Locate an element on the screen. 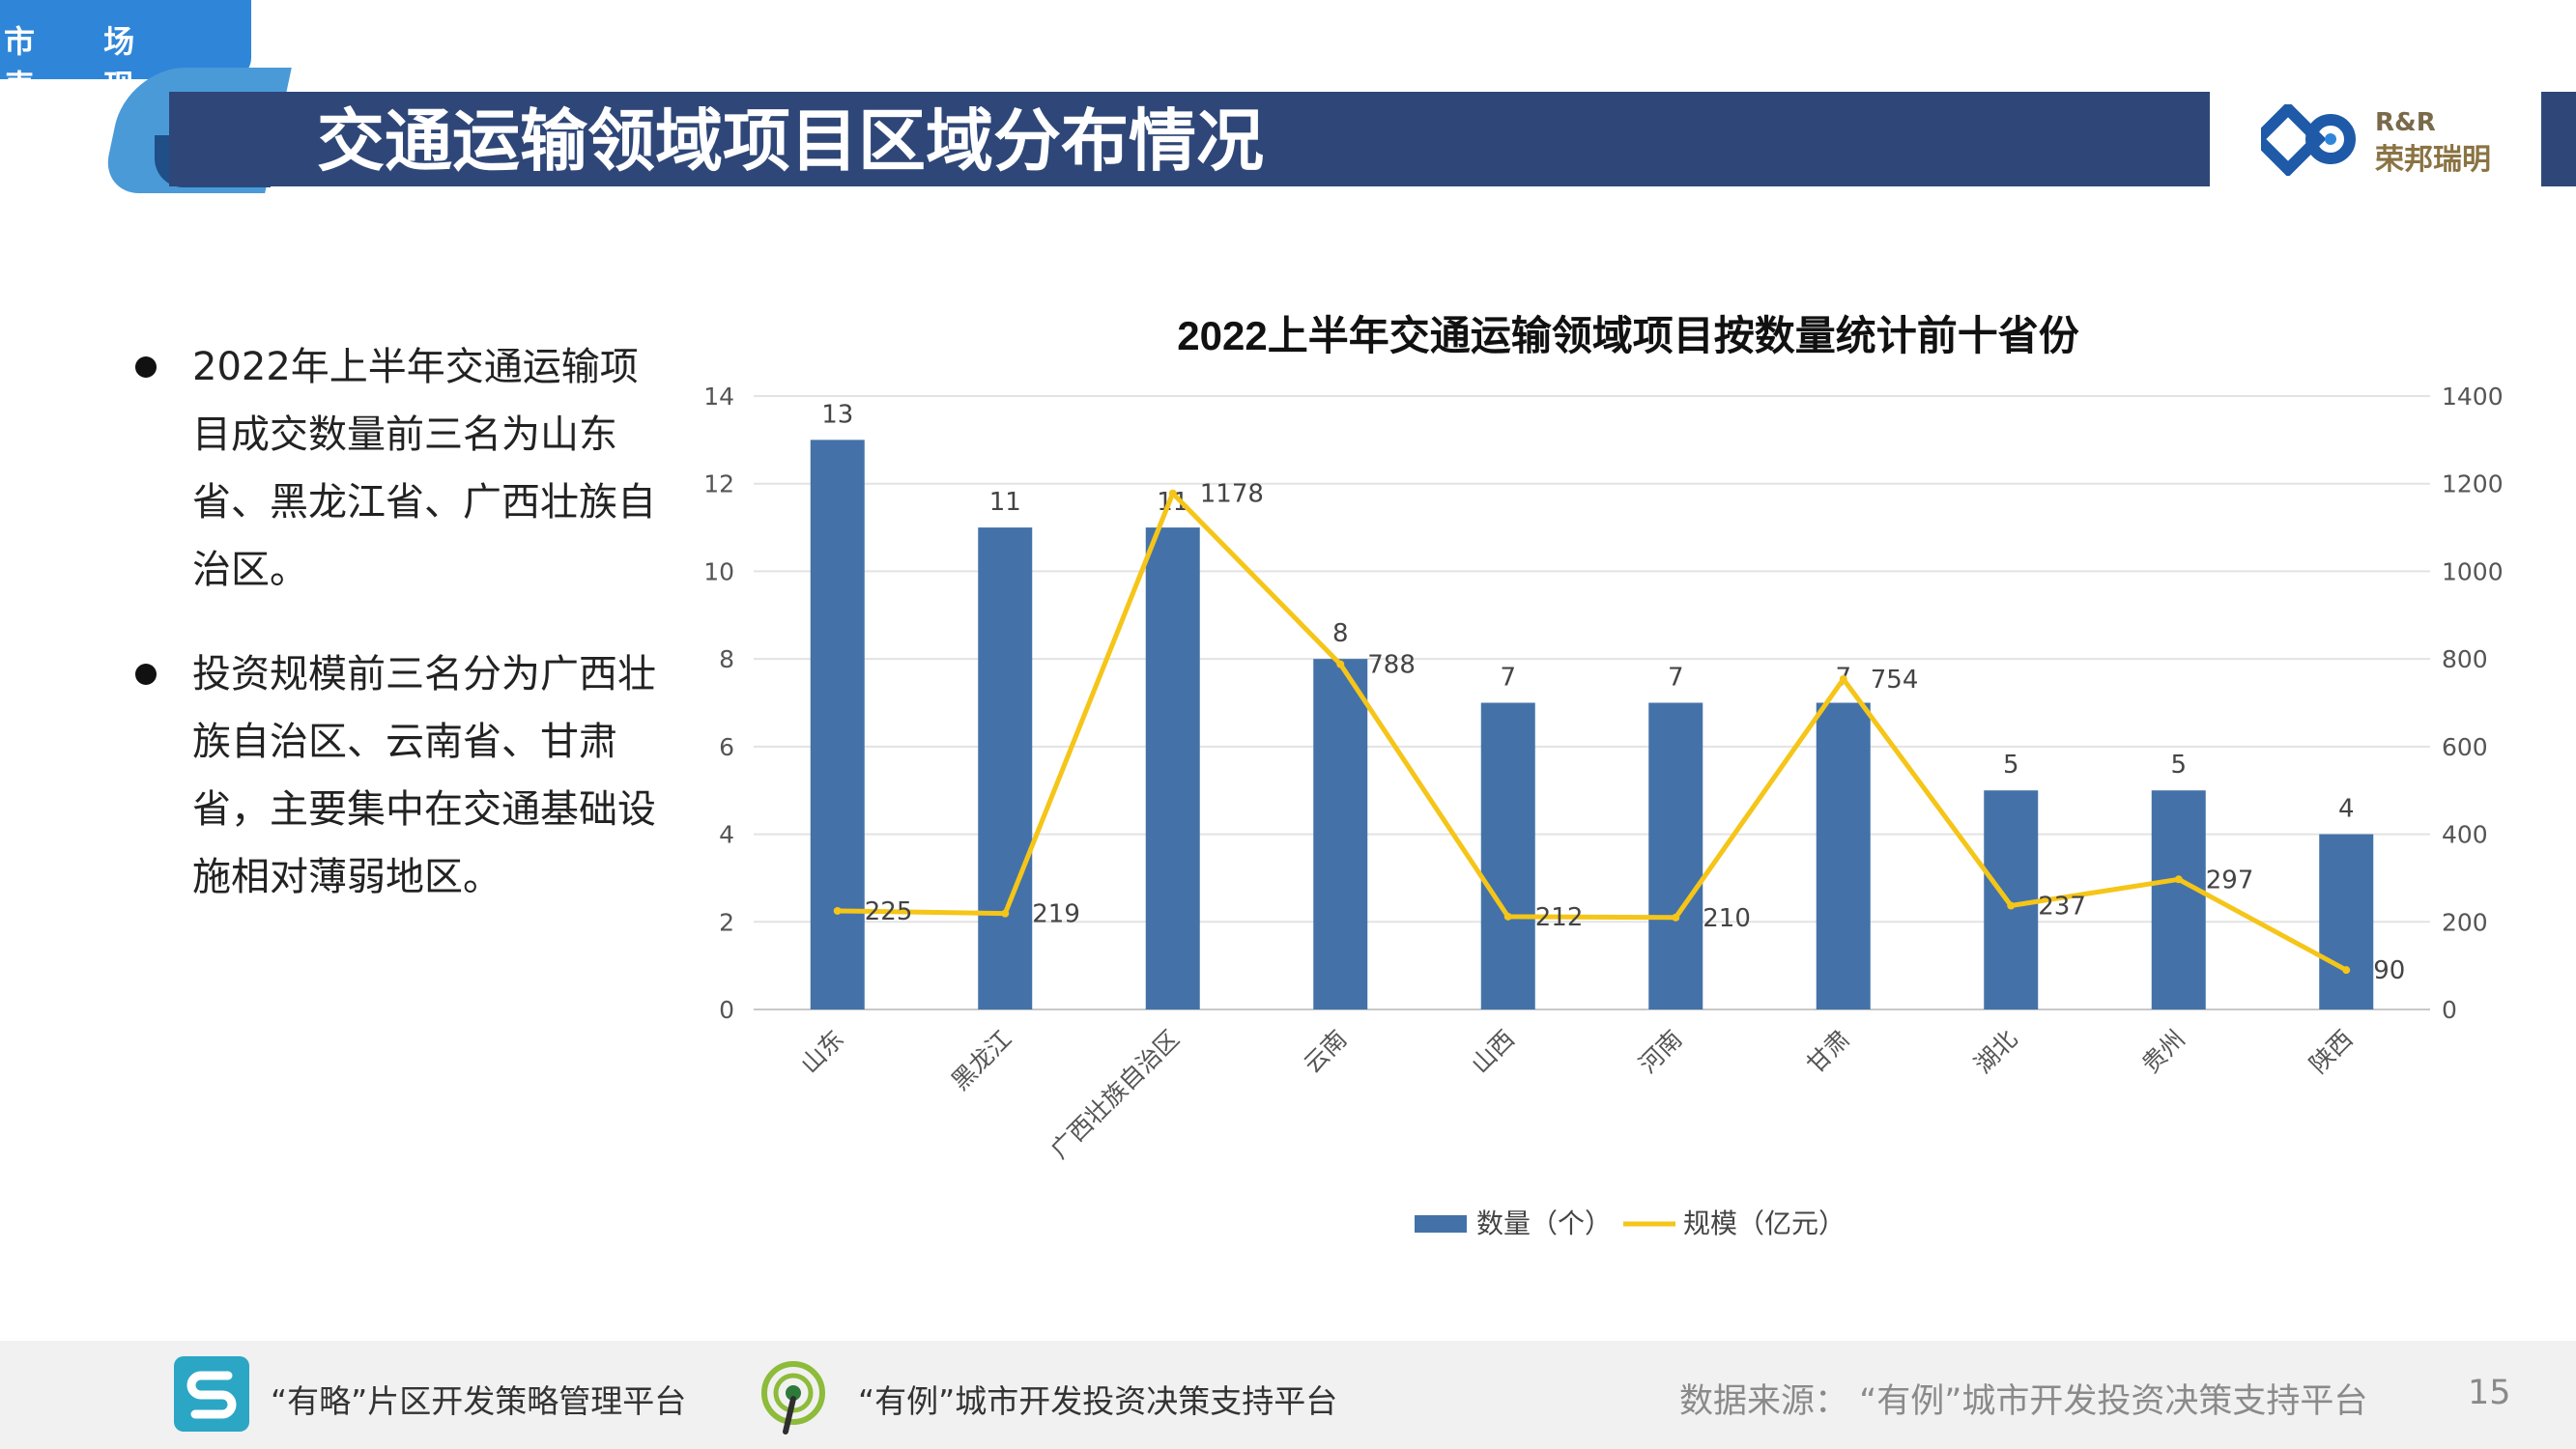 The image size is (2576, 1449). x-tick-label: 贵州 is located at coordinates (2163, 1052).